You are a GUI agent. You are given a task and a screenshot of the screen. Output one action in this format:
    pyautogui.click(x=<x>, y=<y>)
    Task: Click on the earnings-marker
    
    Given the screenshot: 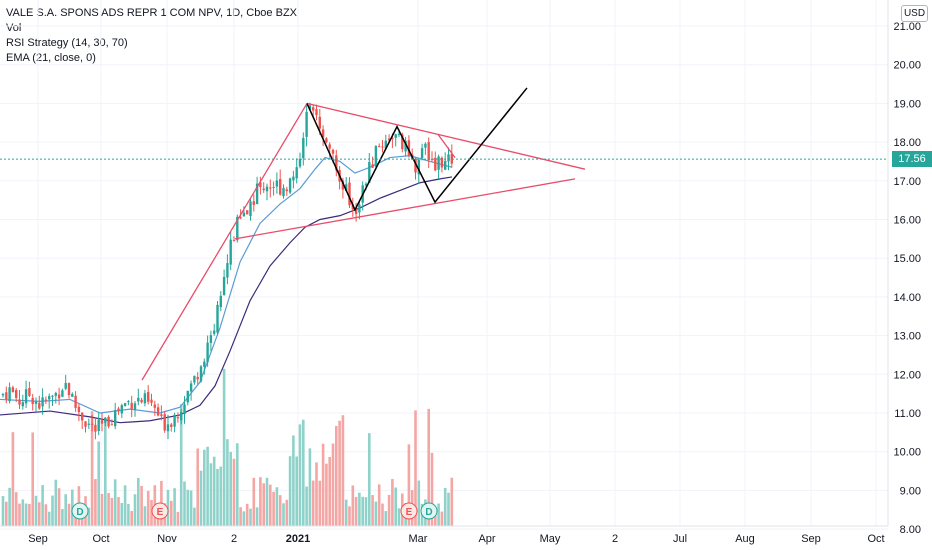 What is the action you would take?
    pyautogui.click(x=160, y=511)
    